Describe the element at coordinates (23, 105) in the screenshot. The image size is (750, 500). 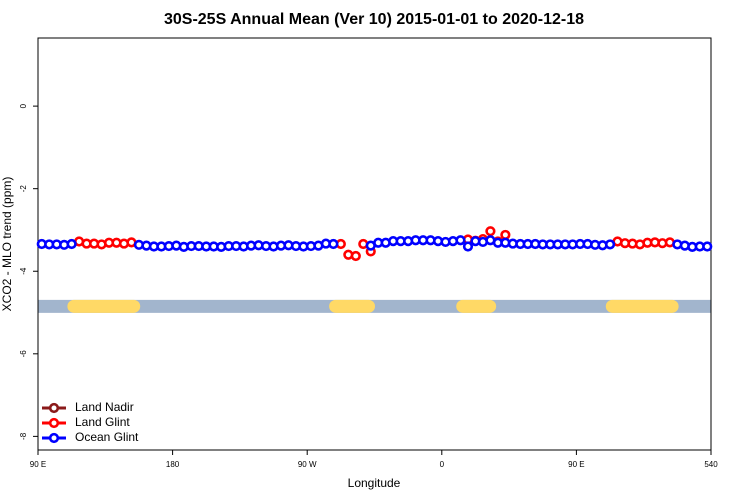
I see `y-tick-label: 0` at that location.